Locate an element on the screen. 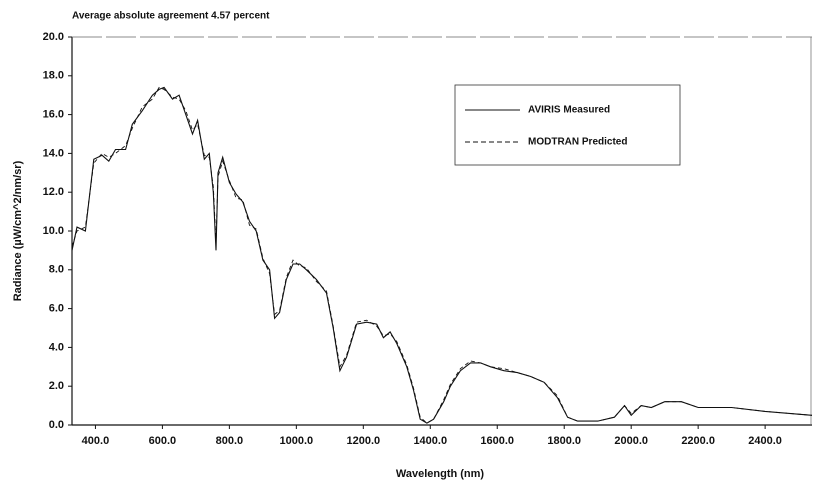  x-tick-label: 1400.0 is located at coordinates (430, 441).